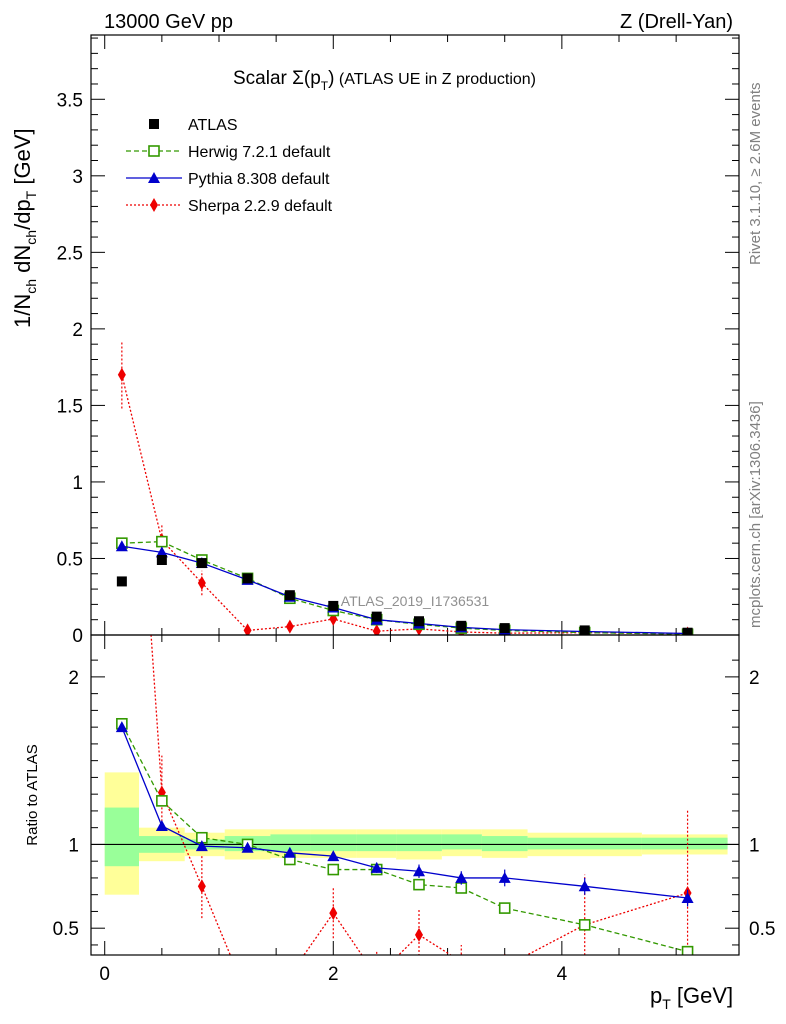  Describe the element at coordinates (70, 253) in the screenshot. I see `main-y-tick-label: 2.5` at that location.